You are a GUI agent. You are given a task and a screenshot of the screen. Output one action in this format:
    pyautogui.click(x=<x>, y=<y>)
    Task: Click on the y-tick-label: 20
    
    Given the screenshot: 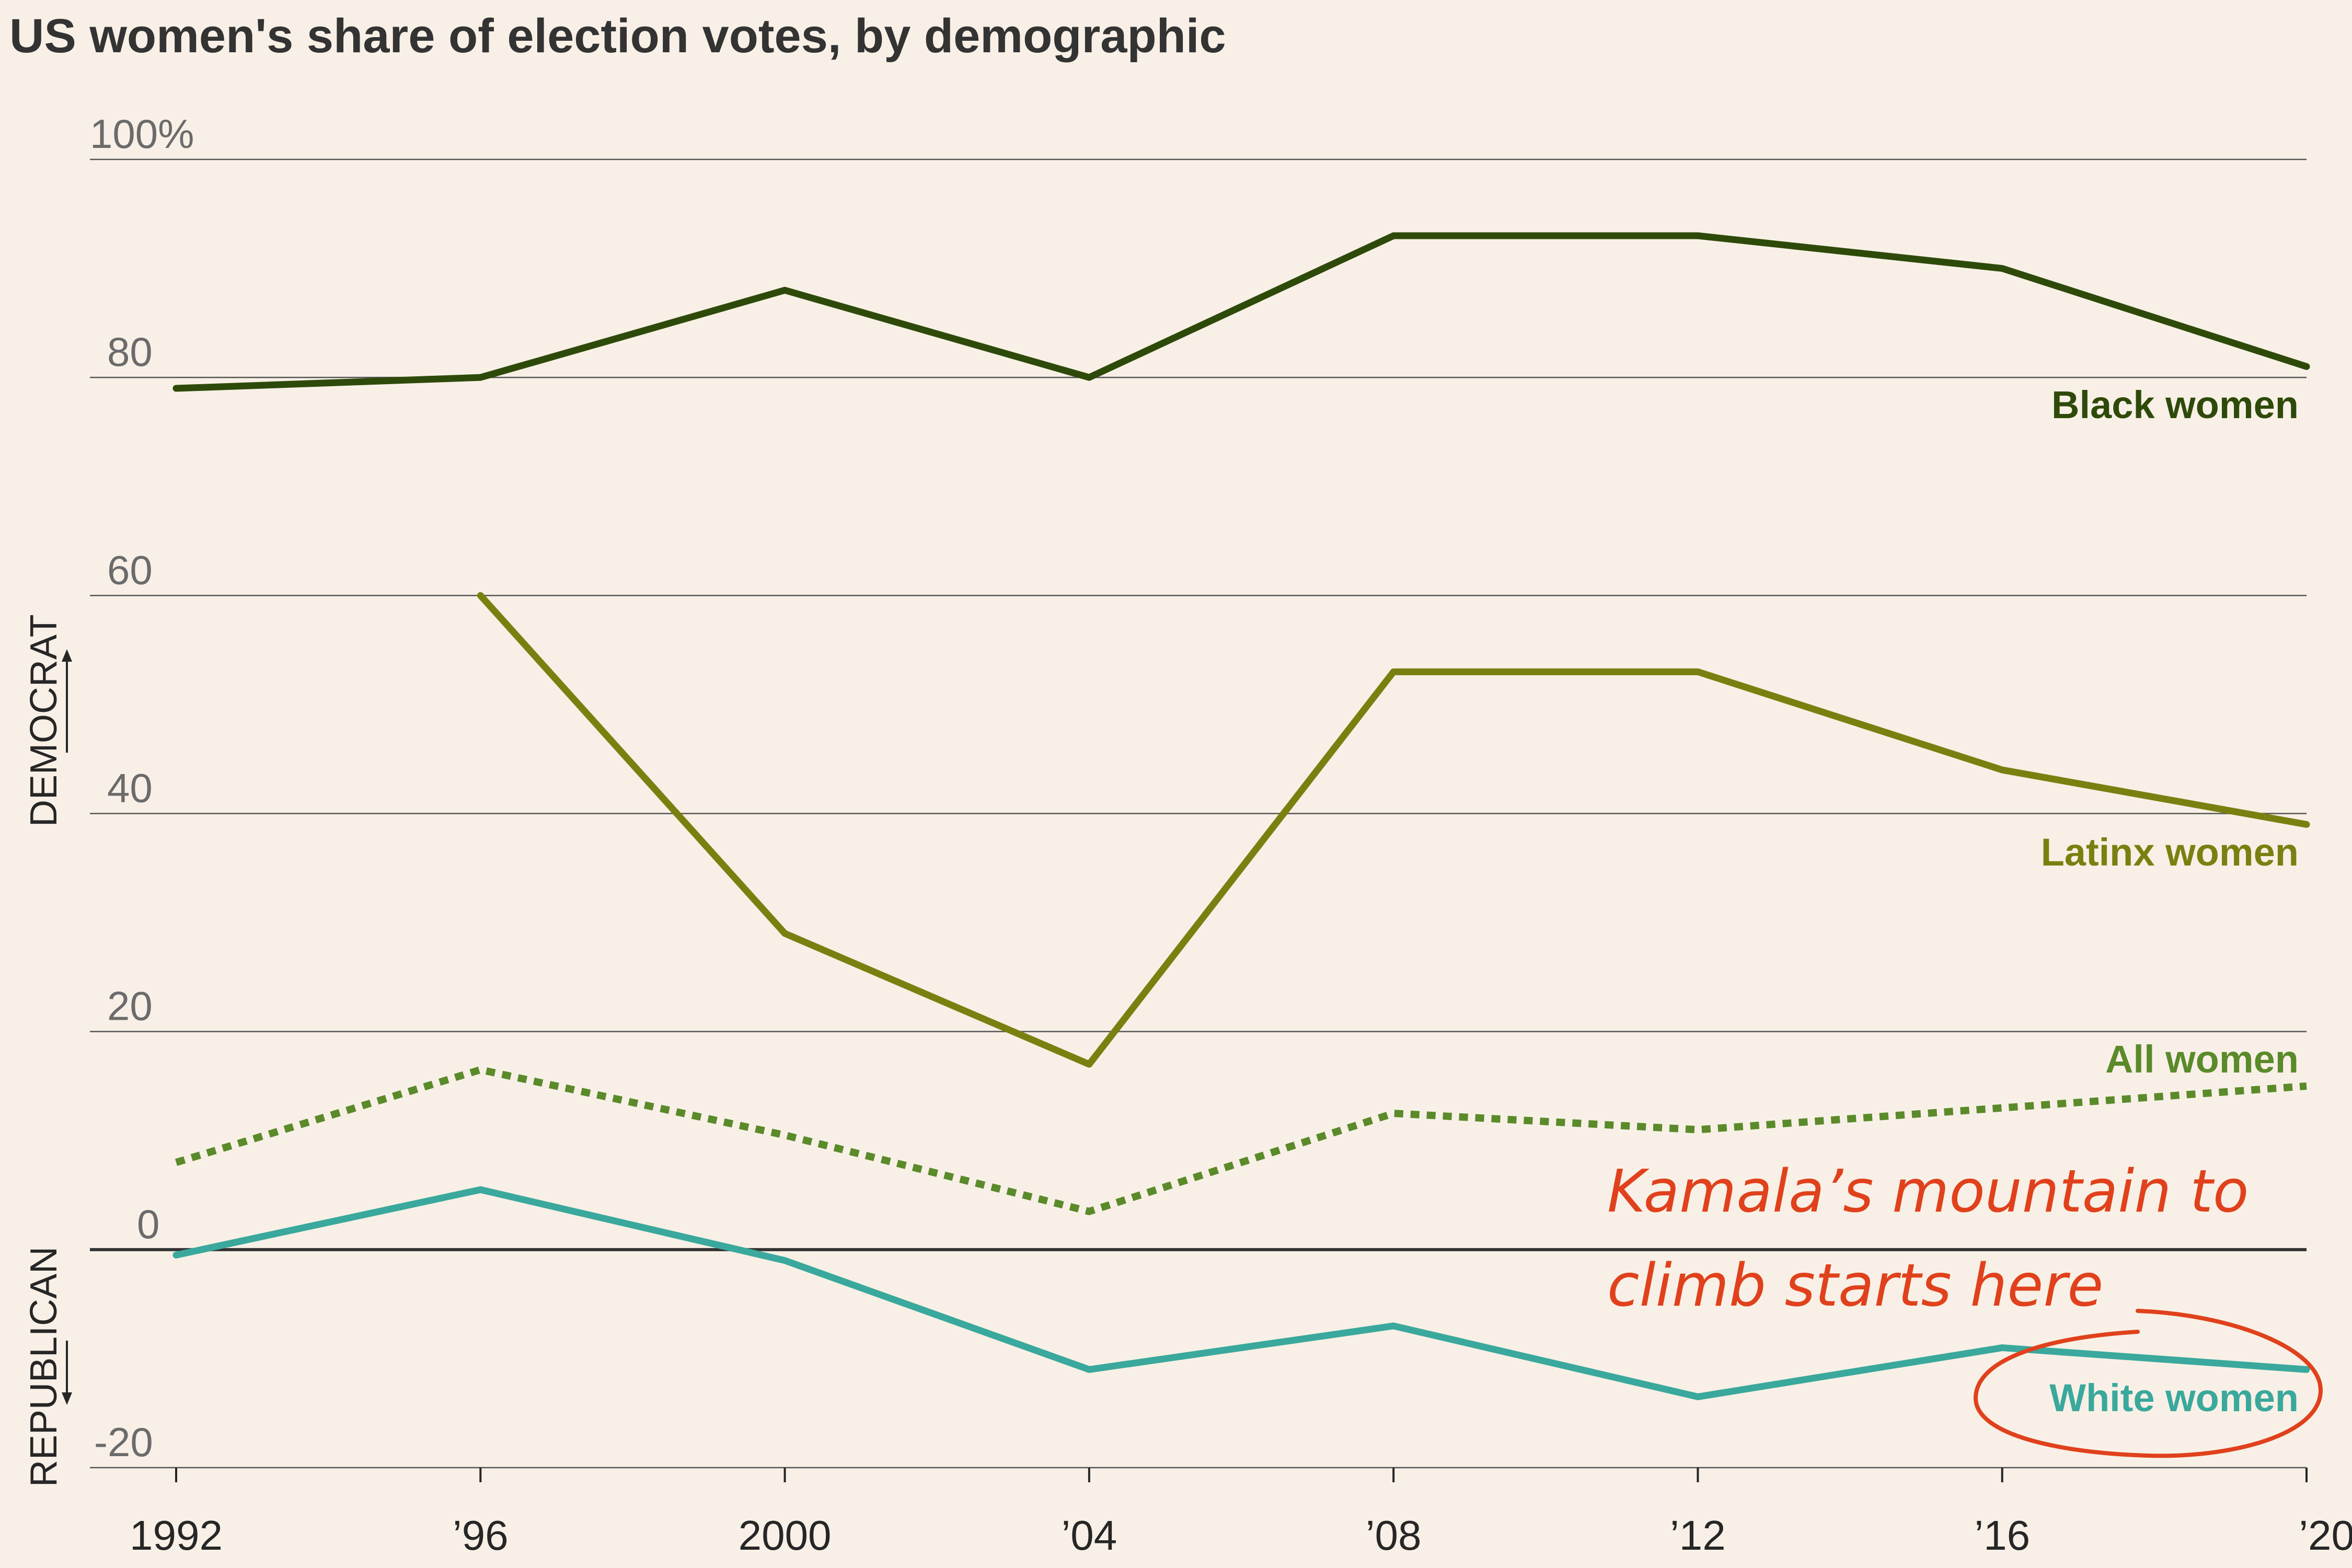 What is the action you would take?
    pyautogui.click(x=130, y=1006)
    